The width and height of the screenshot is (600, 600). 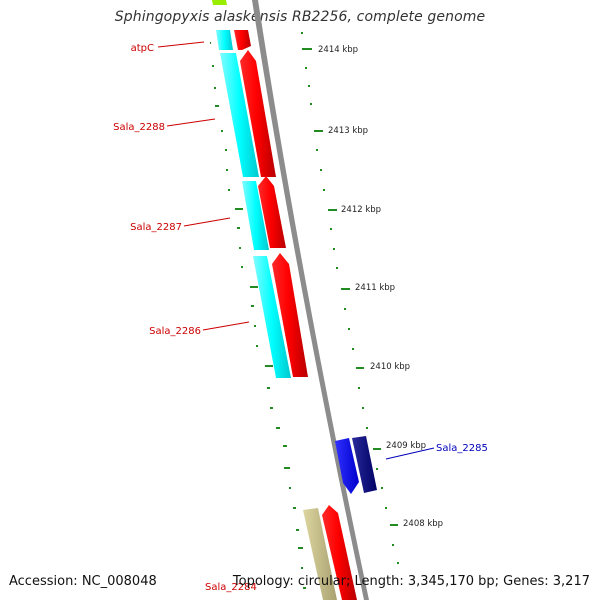 I want to click on gene-arrow-sala-2284-red, so click(x=339, y=552).